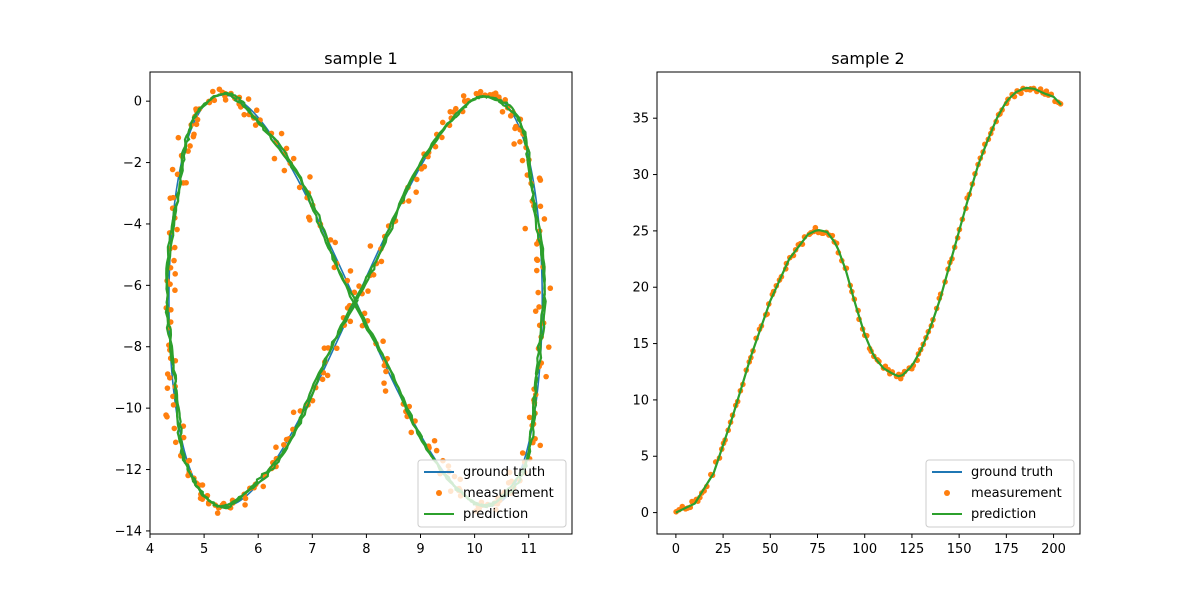 The height and width of the screenshot is (600, 1200). Describe the element at coordinates (495, 514) in the screenshot. I see `legend-prediction-label: prediction` at that location.